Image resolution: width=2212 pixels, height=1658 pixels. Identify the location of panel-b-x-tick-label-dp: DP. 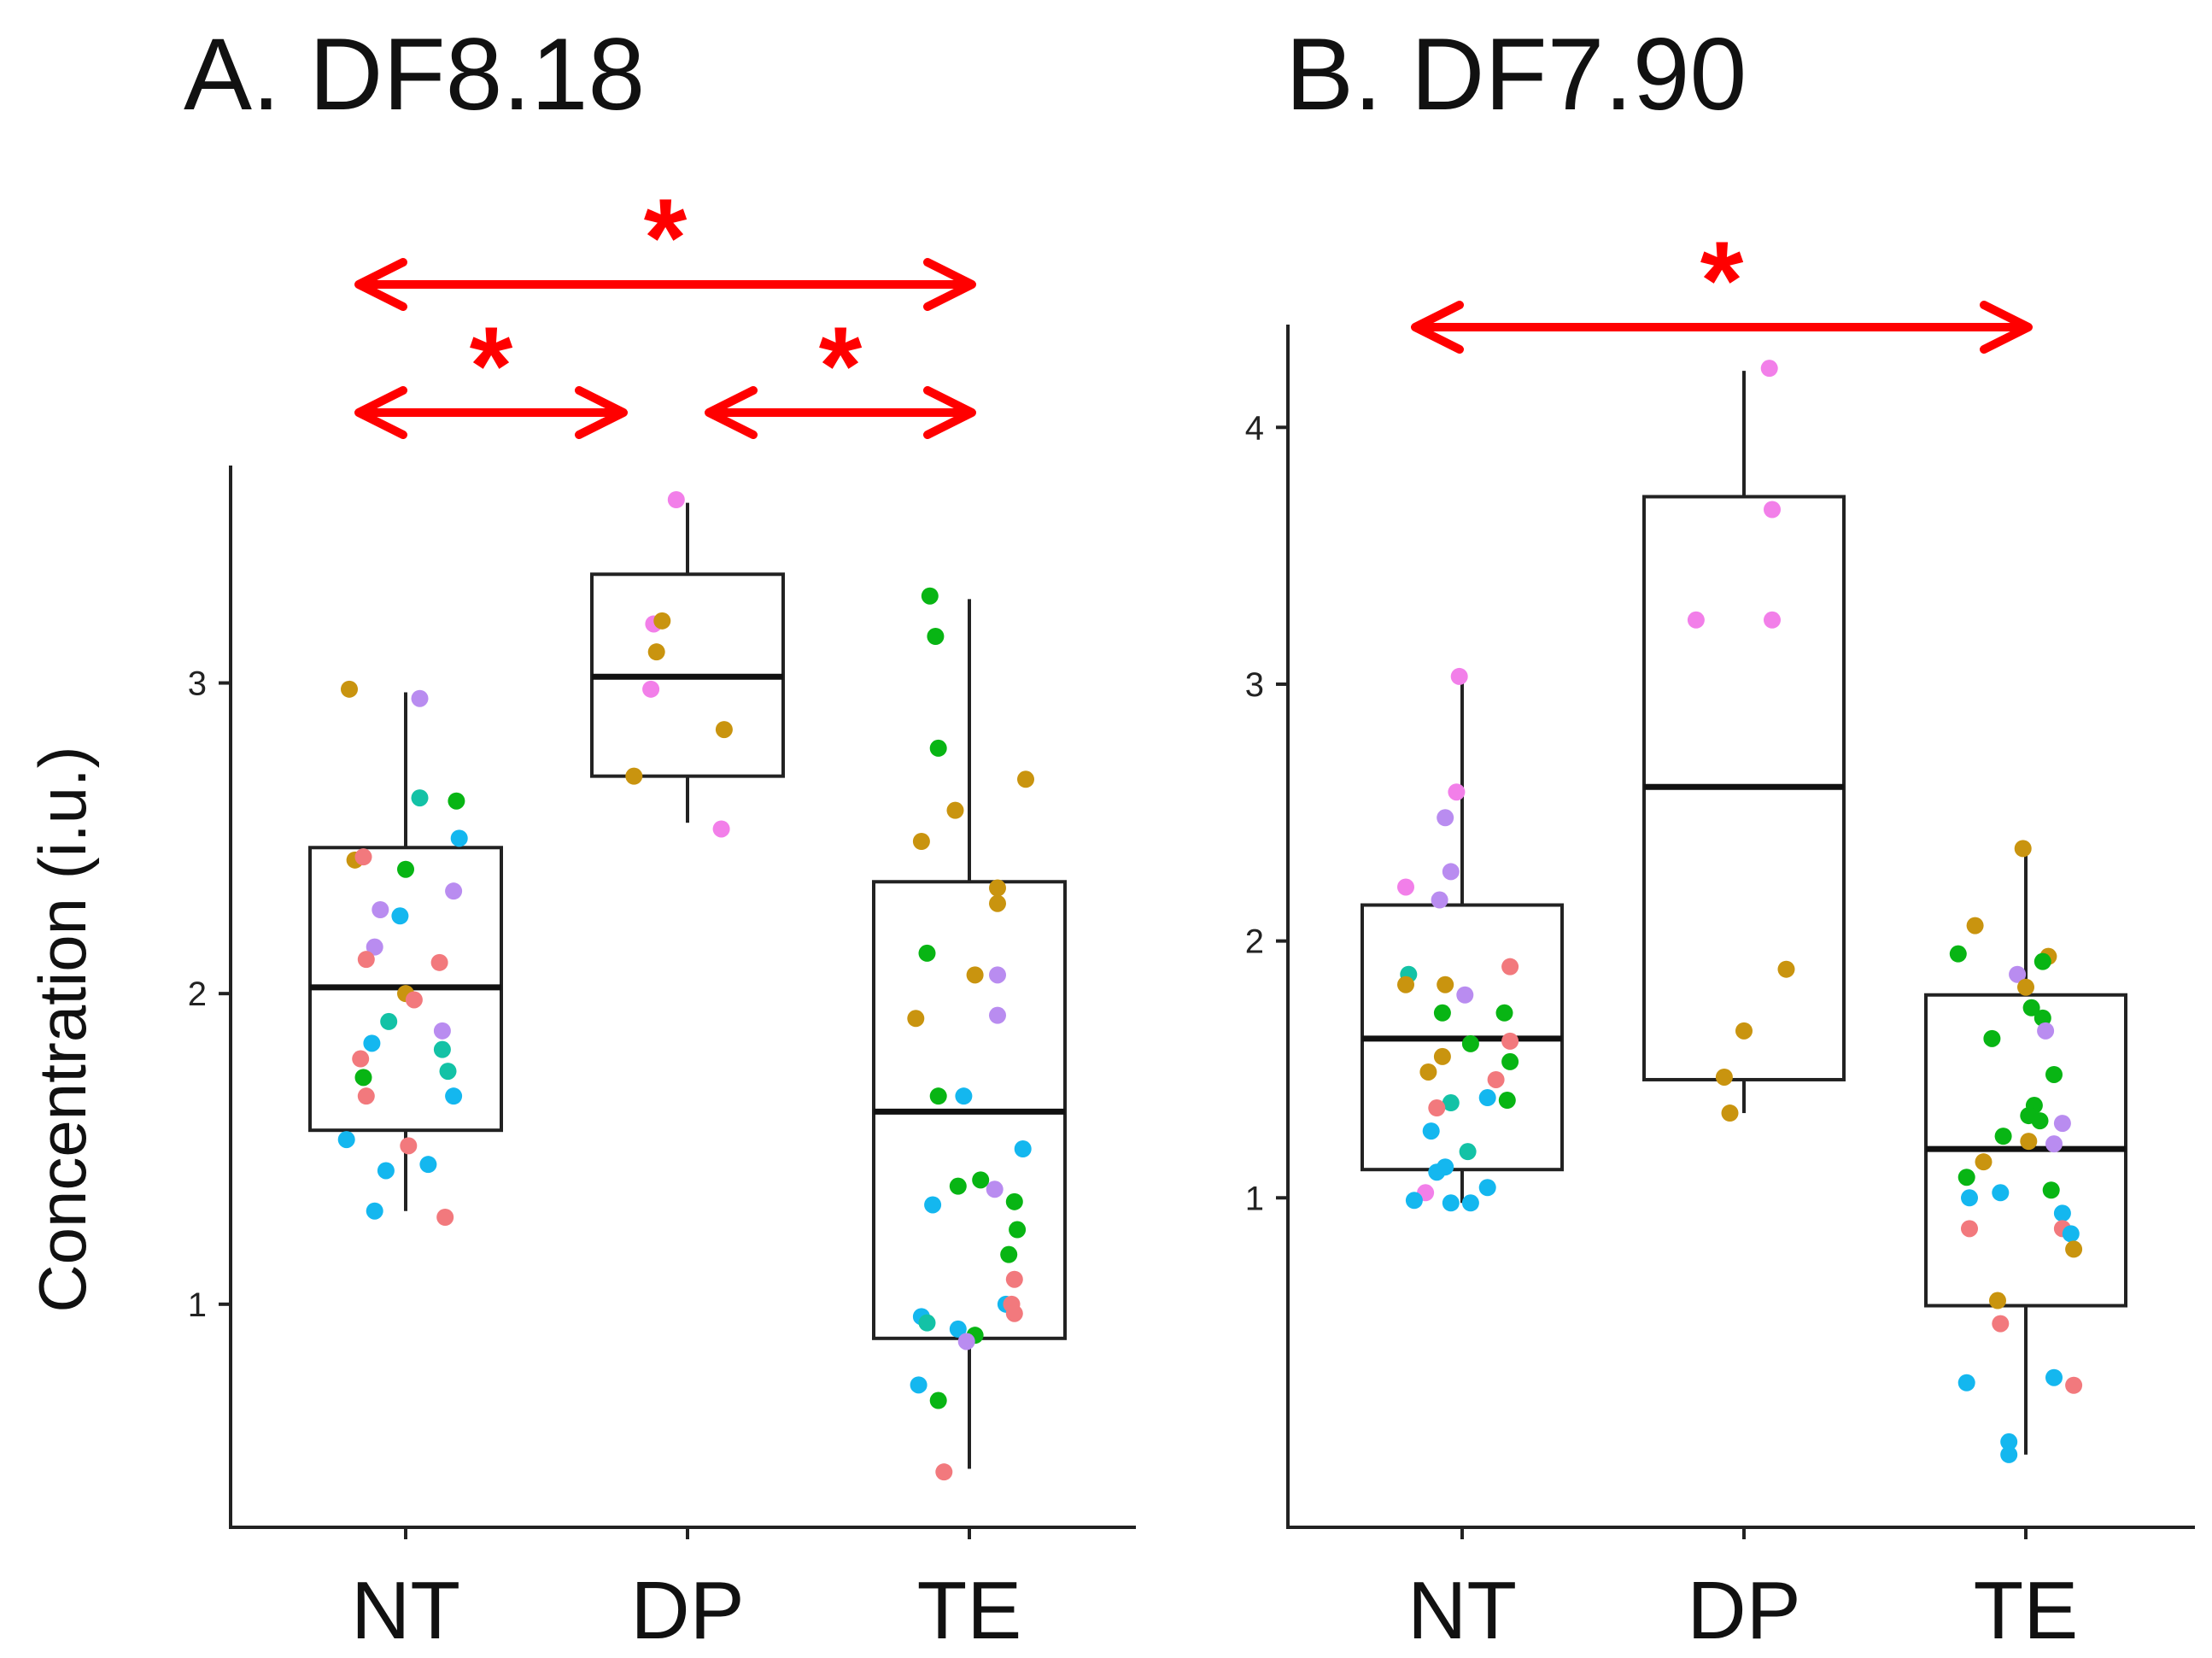
(1744, 1609).